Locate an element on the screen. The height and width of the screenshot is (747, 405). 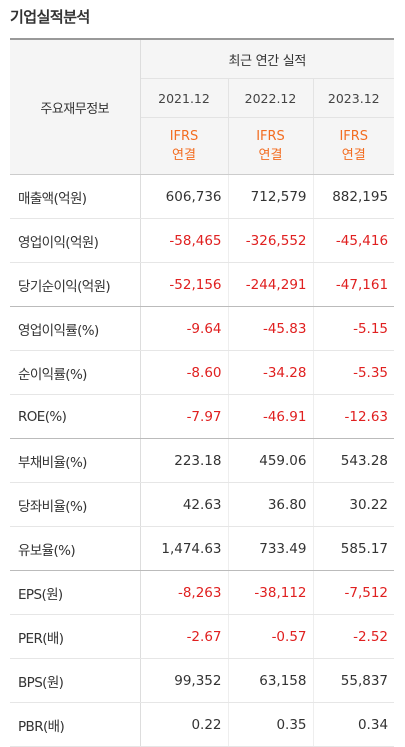
value-cell: -2.67 is located at coordinates (184, 636).